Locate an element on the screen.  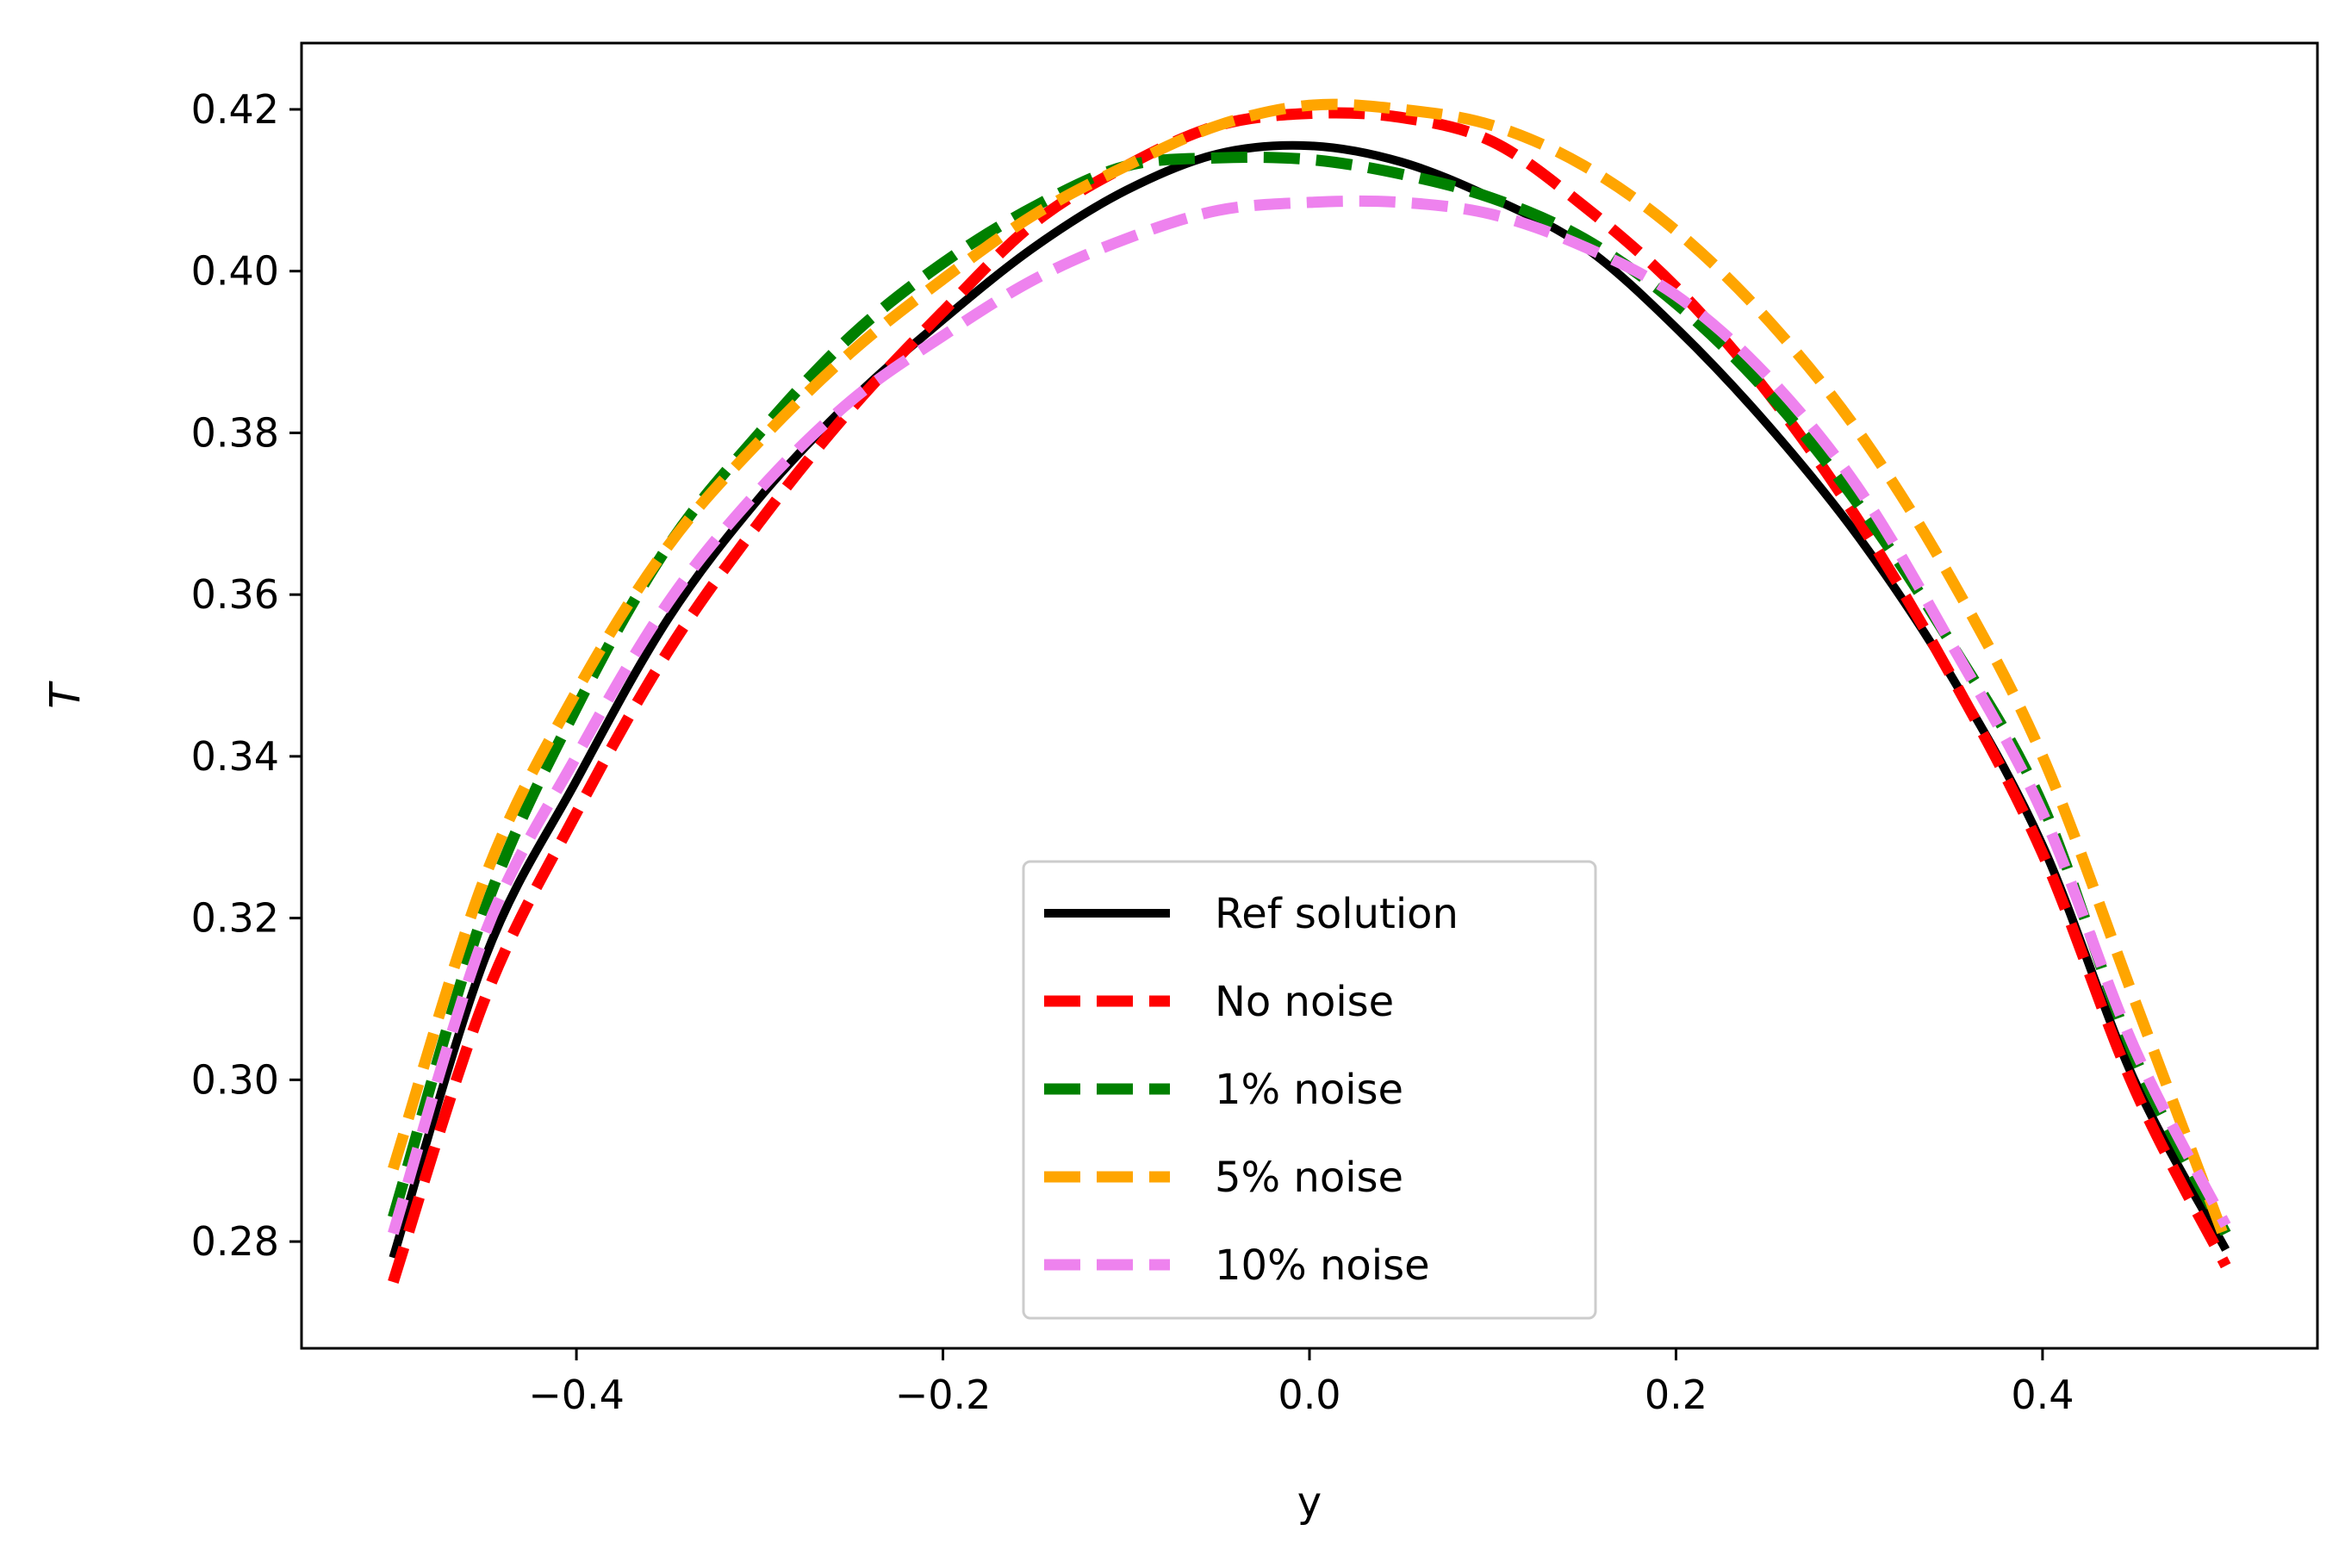
y-tick-label: 0.36 is located at coordinates (235, 595).